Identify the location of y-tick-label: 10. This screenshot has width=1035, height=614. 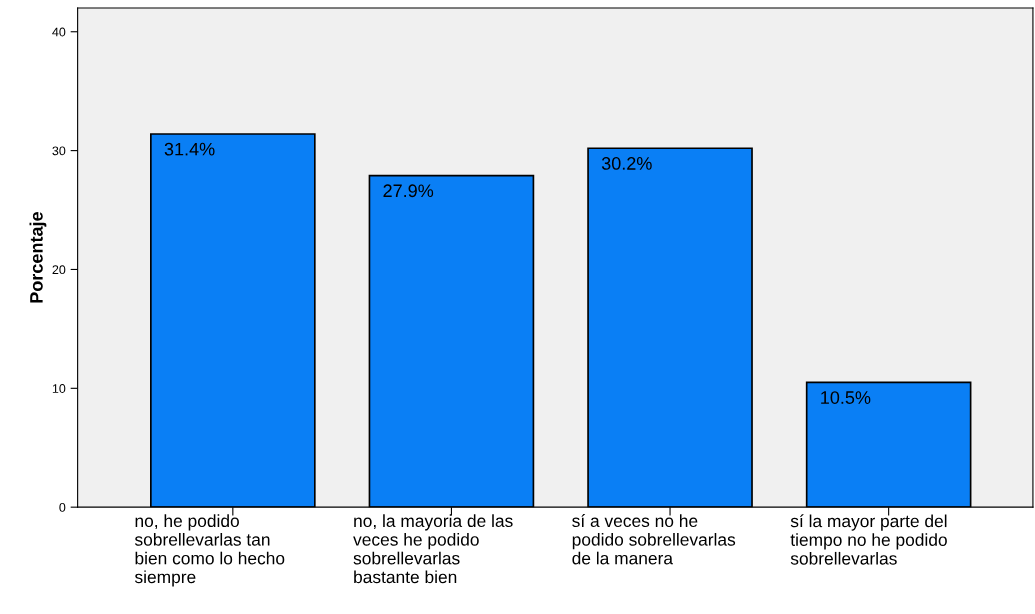
(59, 388).